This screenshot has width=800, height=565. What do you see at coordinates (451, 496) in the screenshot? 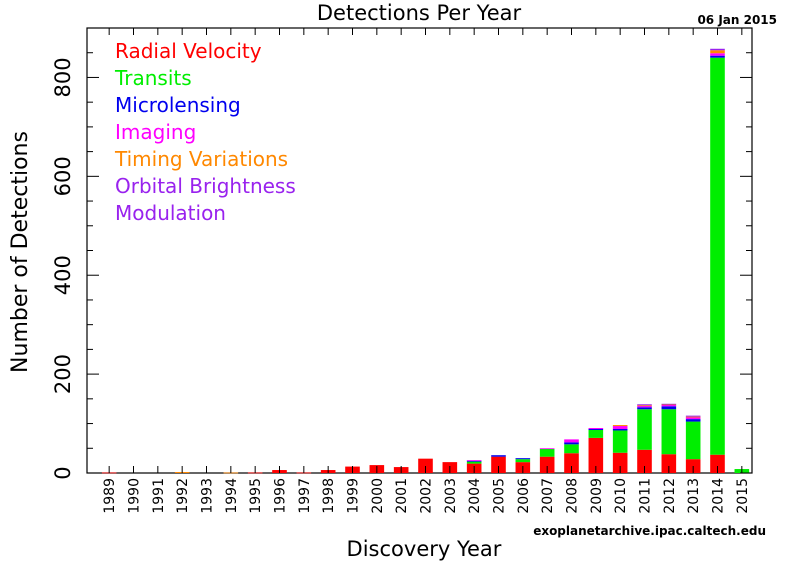
I see `x-tick-label: 2003` at bounding box center [451, 496].